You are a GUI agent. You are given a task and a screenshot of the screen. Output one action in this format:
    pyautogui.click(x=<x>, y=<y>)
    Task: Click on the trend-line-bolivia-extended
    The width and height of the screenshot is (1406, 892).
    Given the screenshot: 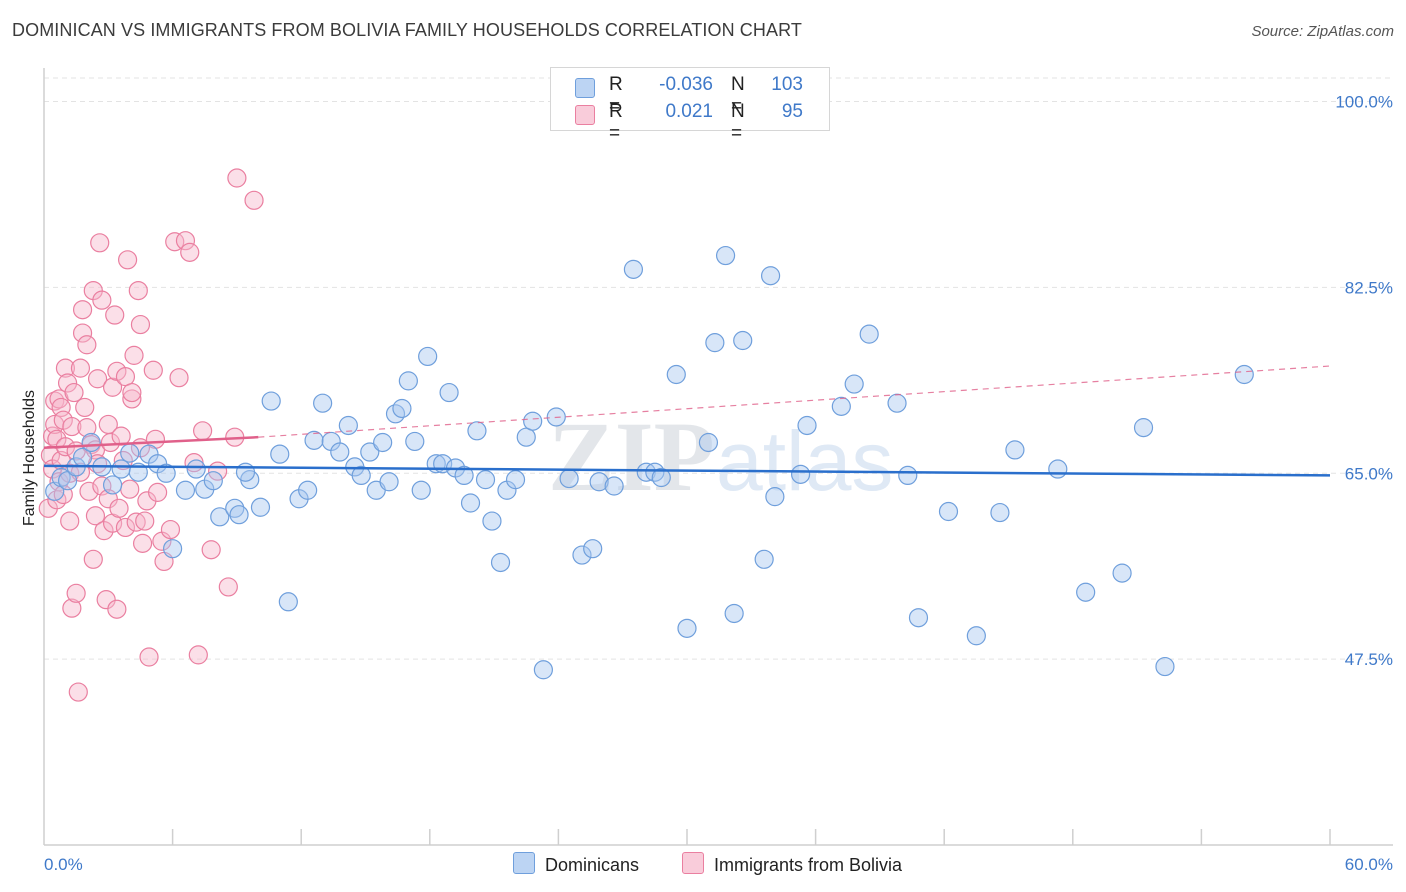 What is the action you would take?
    pyautogui.click(x=794, y=401)
    